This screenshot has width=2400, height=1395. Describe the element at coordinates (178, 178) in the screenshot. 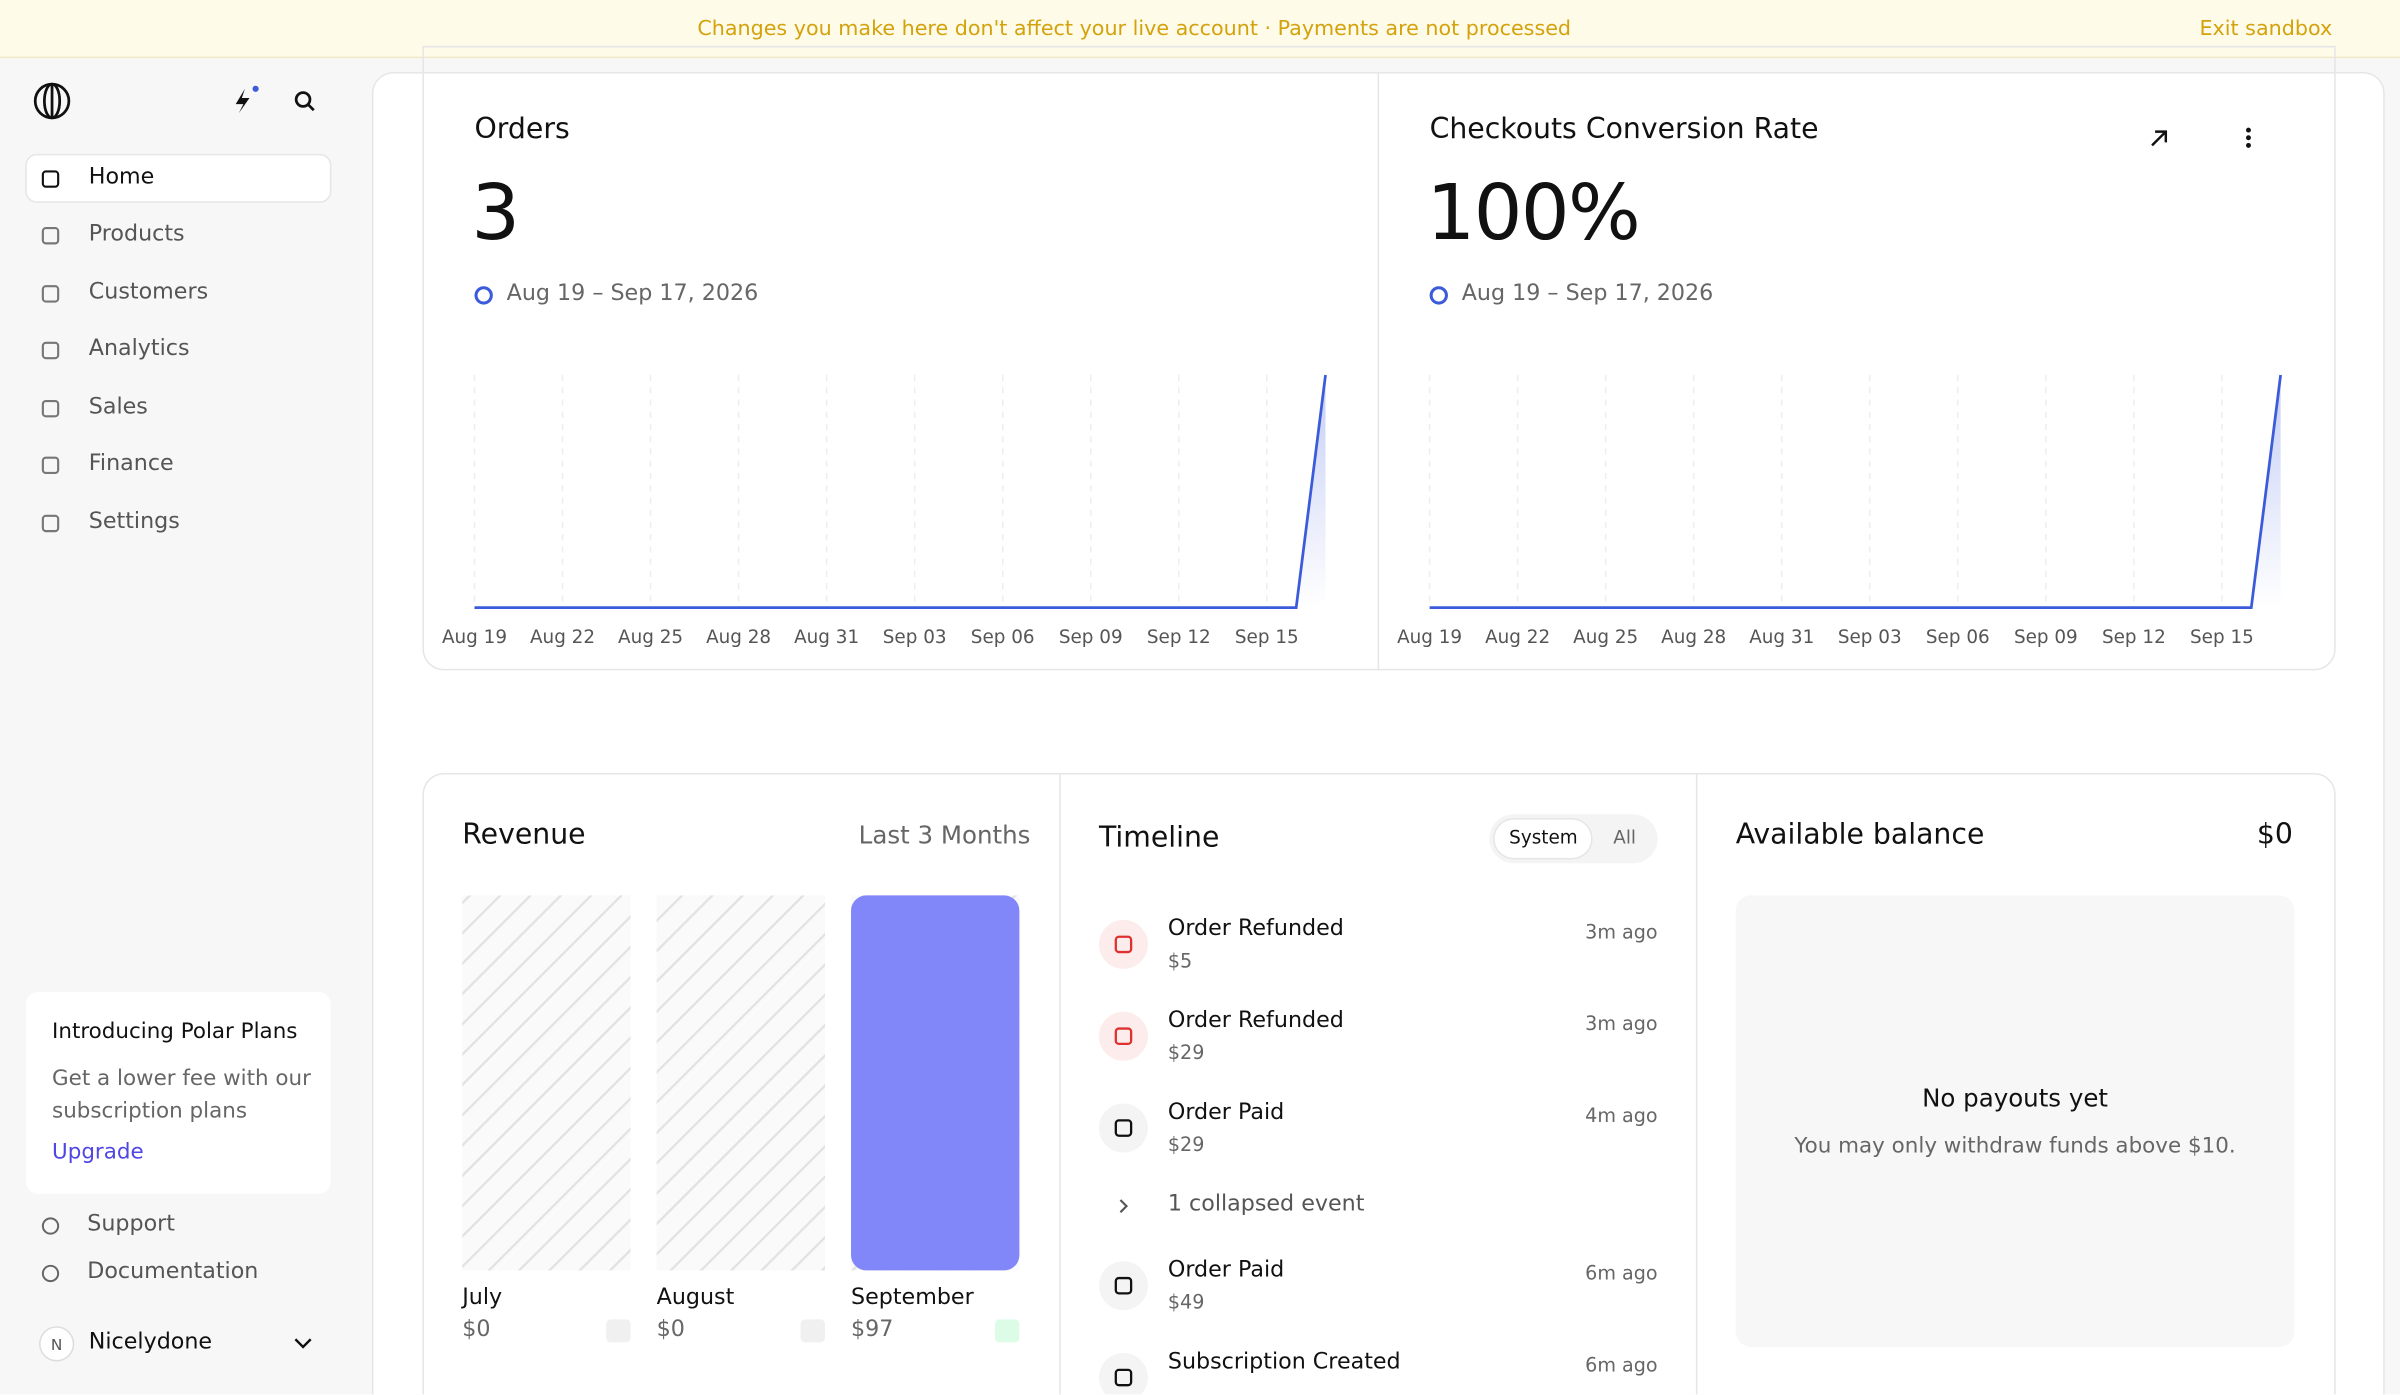

I see `nav-active` at that location.